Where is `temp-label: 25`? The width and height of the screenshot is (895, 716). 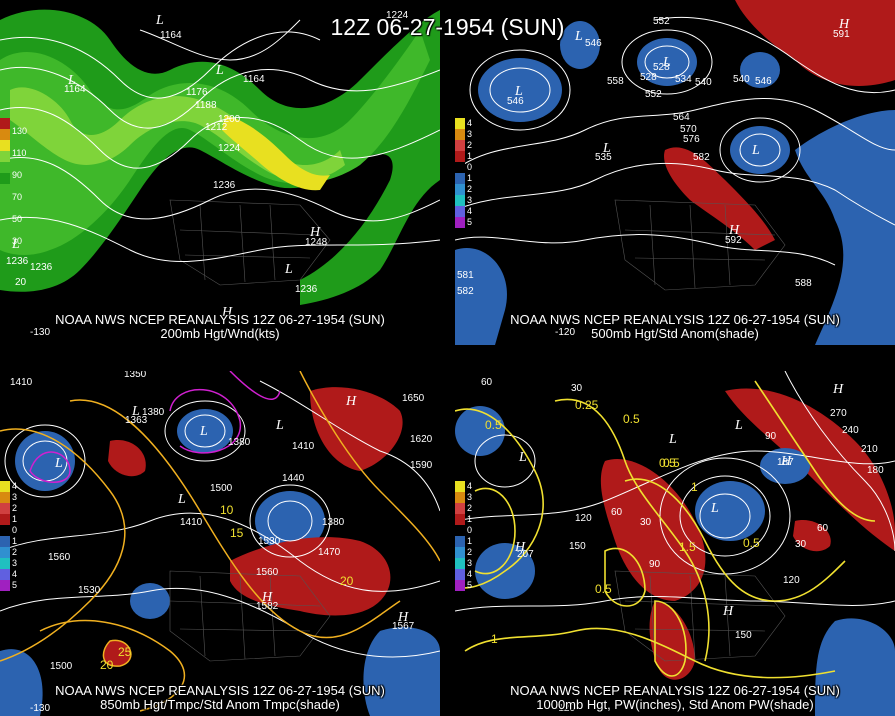 temp-label: 25 is located at coordinates (125, 652).